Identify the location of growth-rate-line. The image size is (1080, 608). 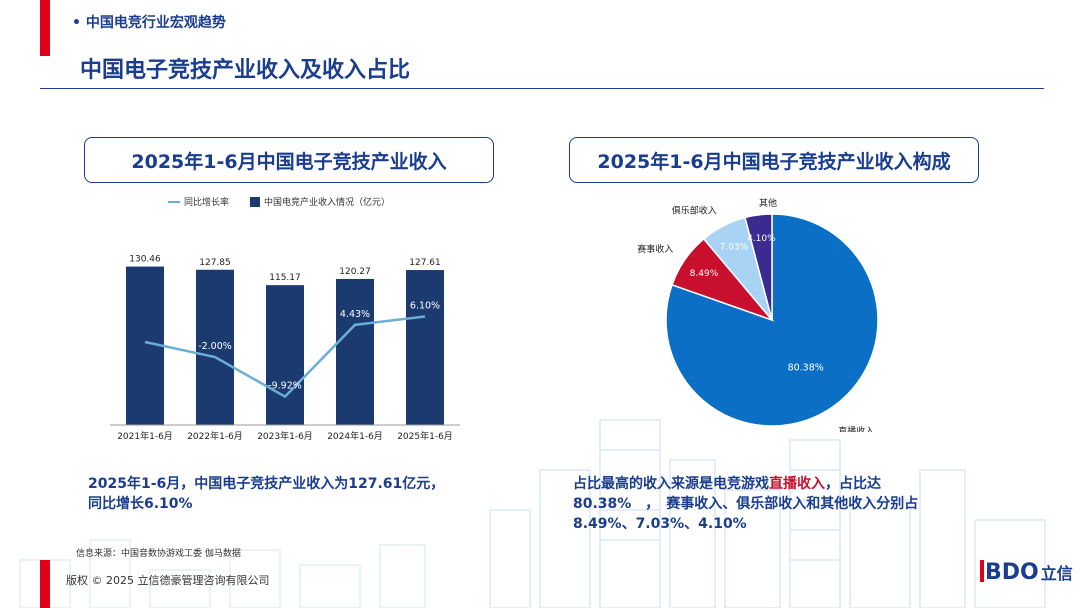
(285, 357).